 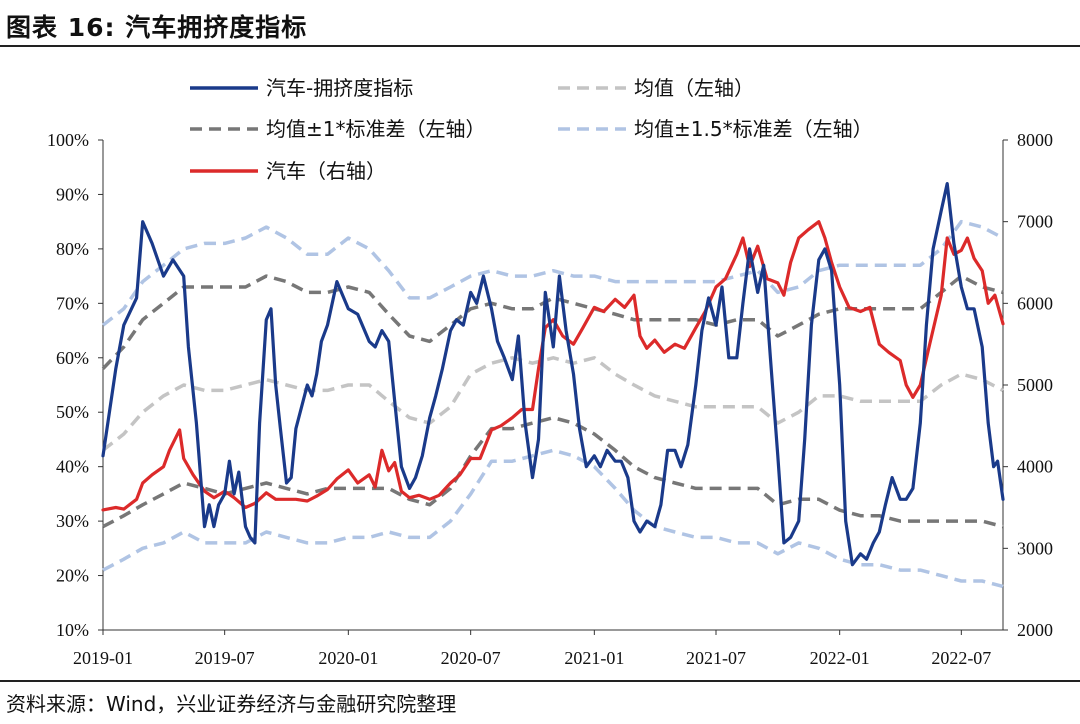 I want to click on y-left-tick-label: 20%, so click(x=72, y=576).